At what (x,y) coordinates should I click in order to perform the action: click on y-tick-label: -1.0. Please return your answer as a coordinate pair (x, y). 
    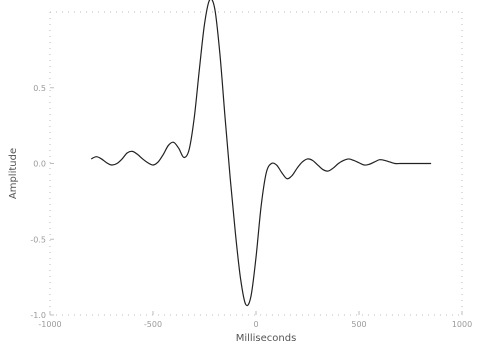
    Looking at the image, I should click on (38, 315).